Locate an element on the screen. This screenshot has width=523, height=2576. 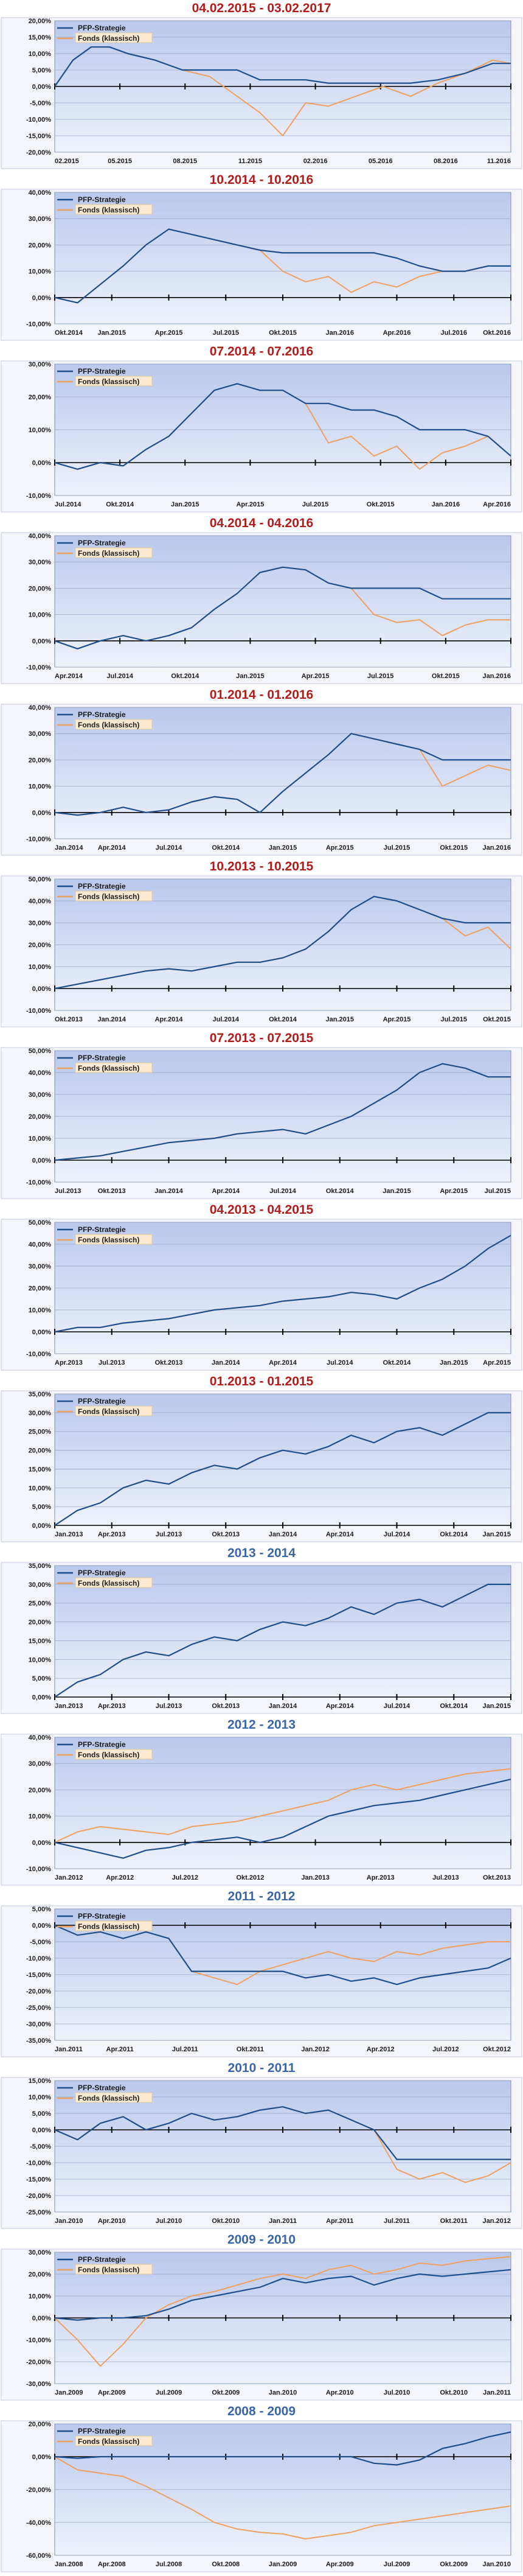
x-tick-label: Jul.2009 is located at coordinates (397, 2565).